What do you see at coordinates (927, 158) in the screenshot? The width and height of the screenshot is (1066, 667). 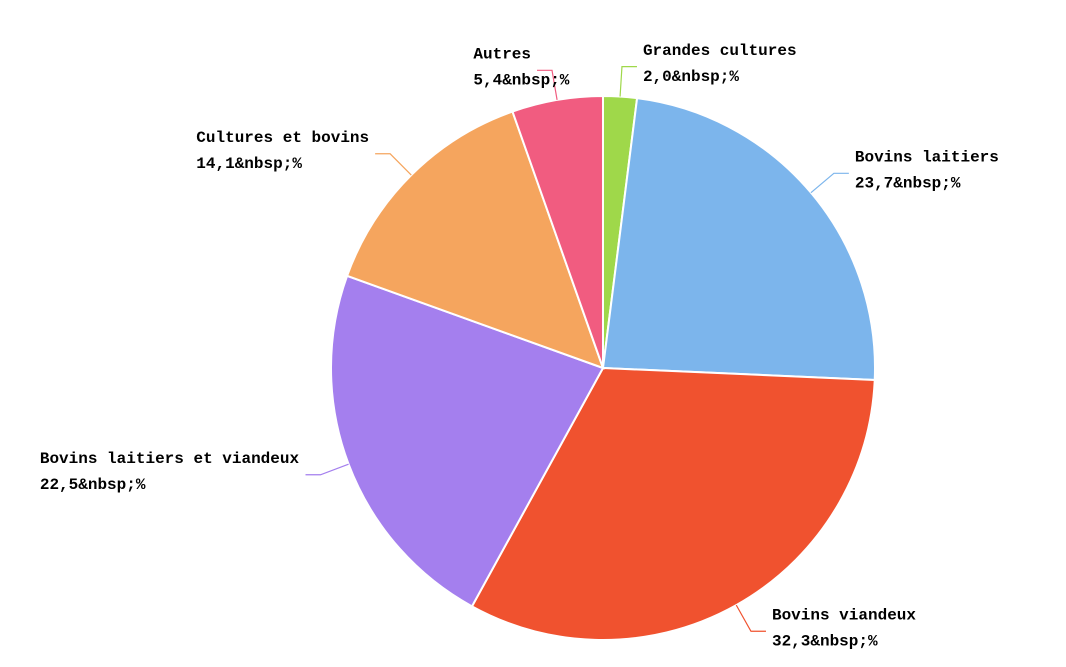 I see `slice-label: Bovins laitiers` at bounding box center [927, 158].